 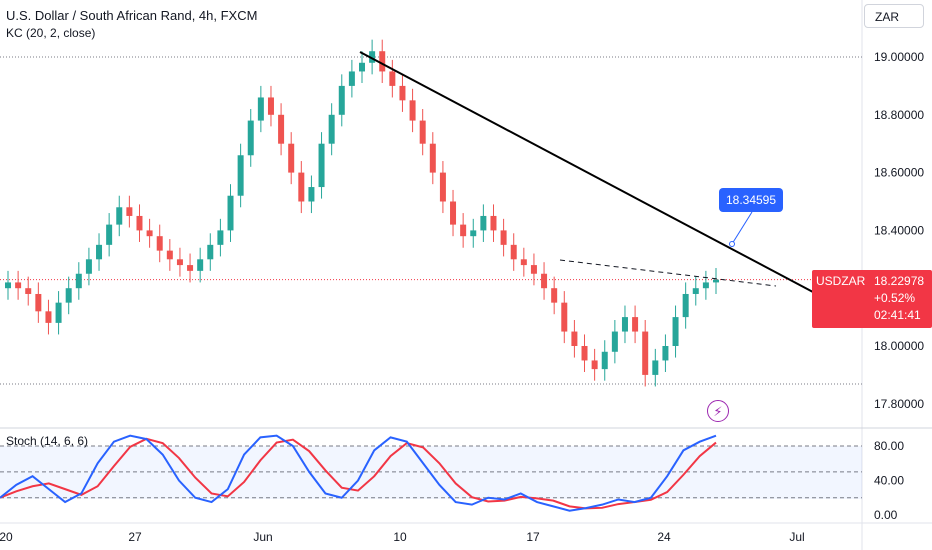 I want to click on time-label: Jul, so click(x=796, y=537).